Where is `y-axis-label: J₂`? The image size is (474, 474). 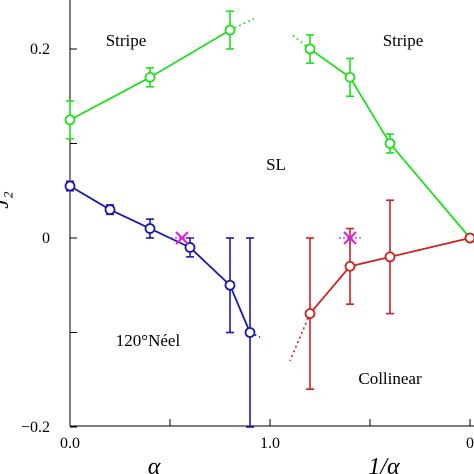
y-axis-label: J₂ is located at coordinates (6, 200).